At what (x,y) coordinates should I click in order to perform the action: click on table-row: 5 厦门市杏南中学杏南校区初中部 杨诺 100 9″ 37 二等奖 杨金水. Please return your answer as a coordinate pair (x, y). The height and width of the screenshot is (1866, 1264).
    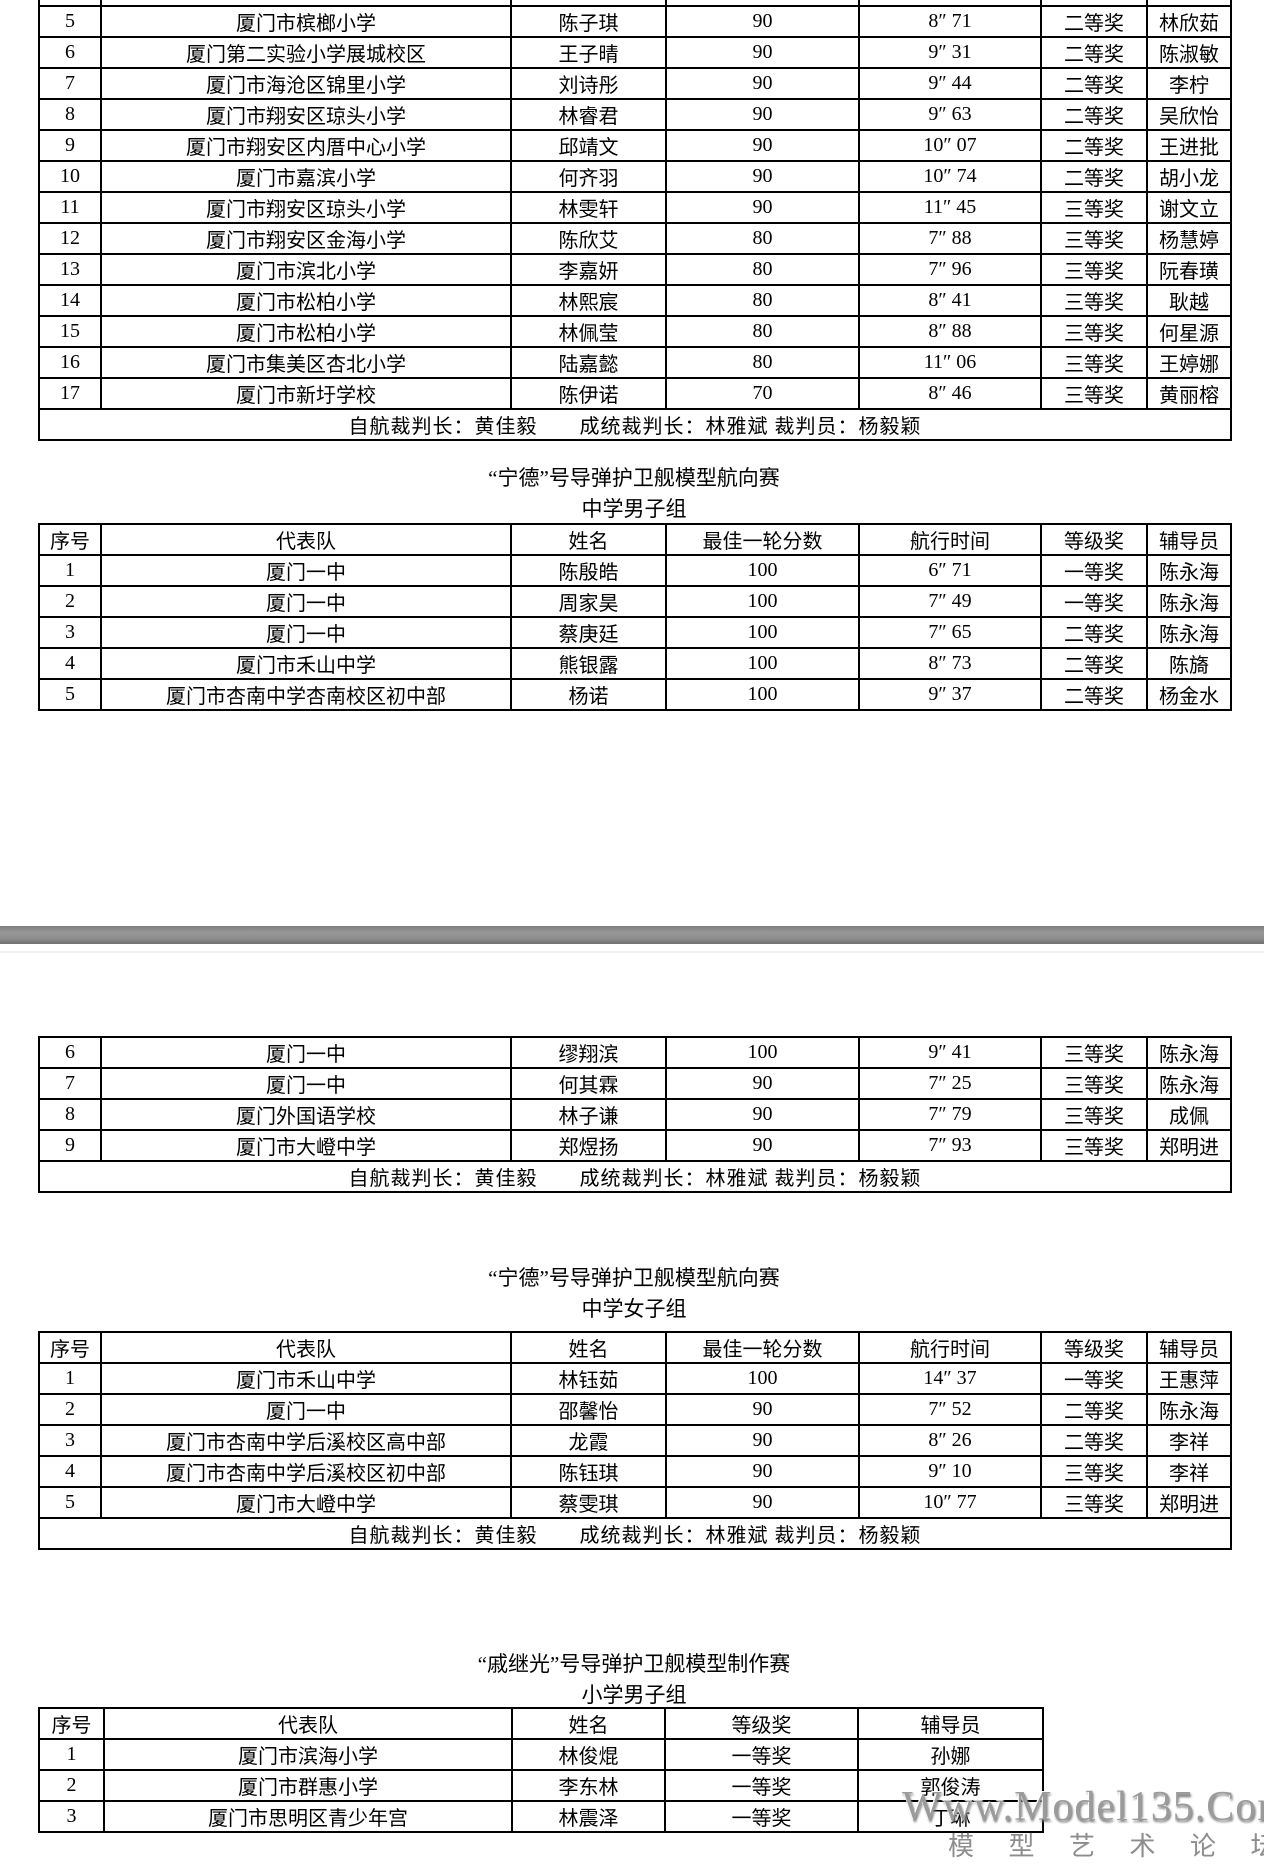
    Looking at the image, I should click on (635, 694).